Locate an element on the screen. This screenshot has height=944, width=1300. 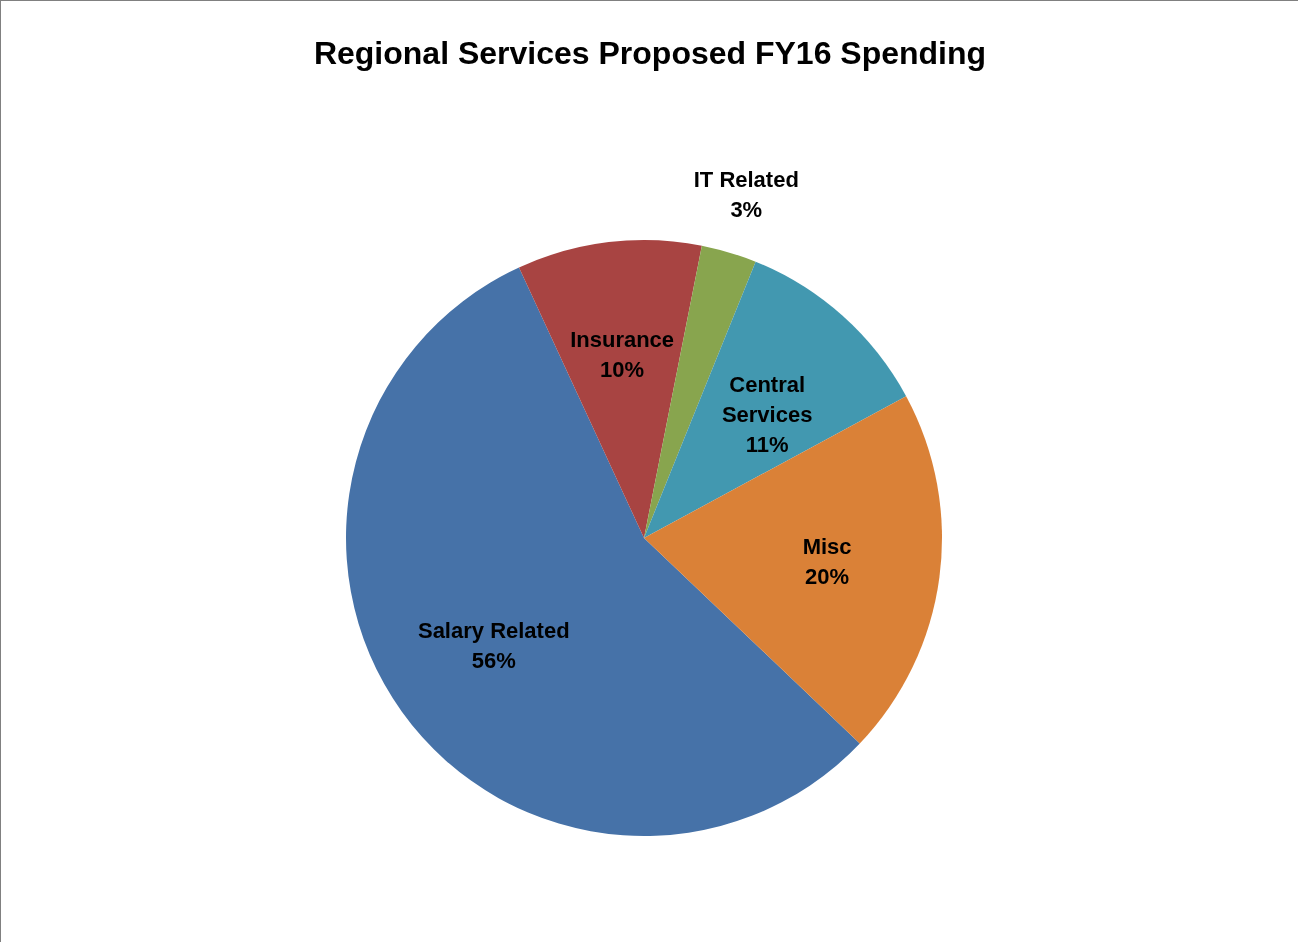
data-label: 10% is located at coordinates (622, 369).